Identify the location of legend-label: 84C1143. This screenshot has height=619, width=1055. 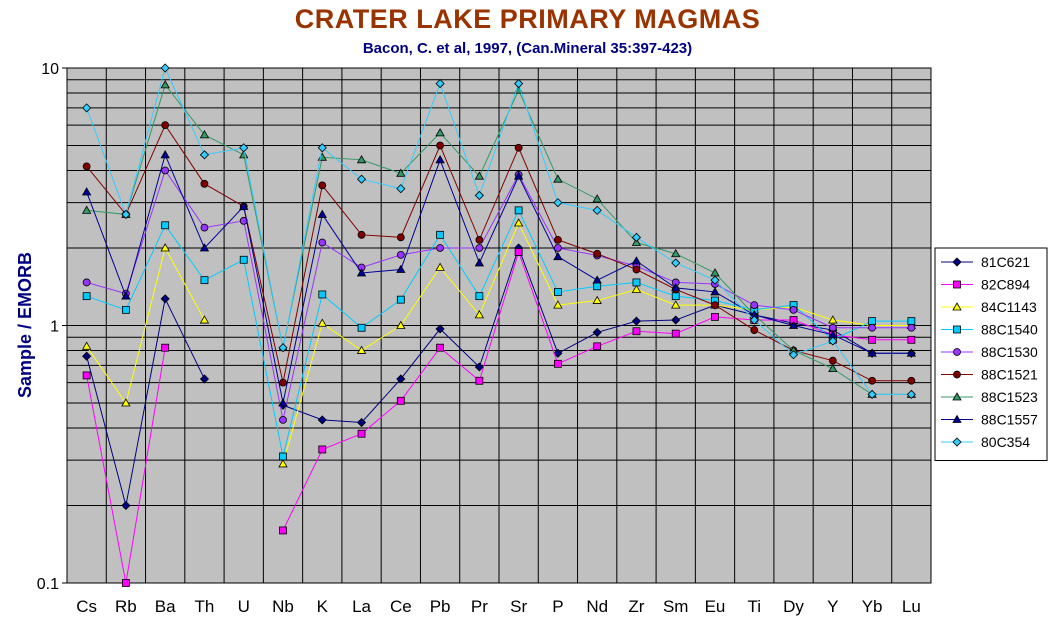
(1009, 307).